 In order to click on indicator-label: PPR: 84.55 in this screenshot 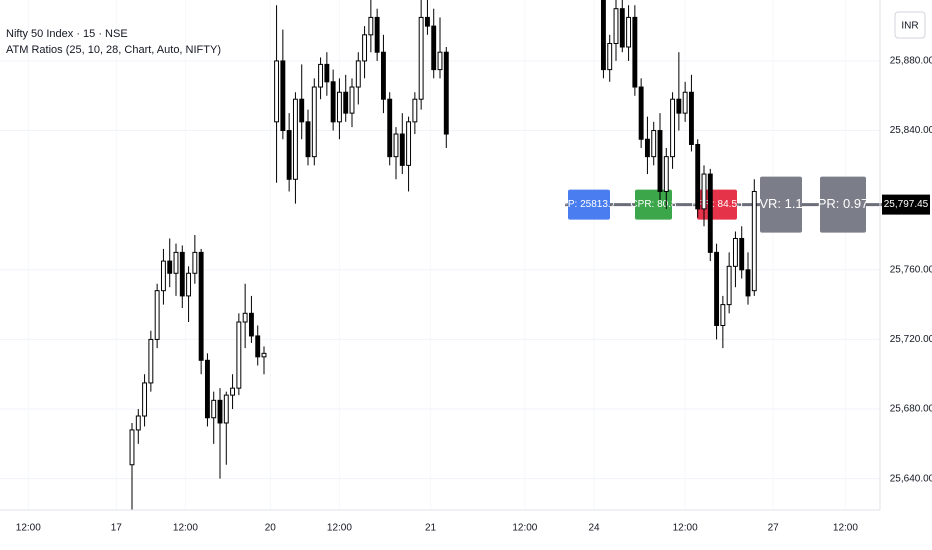, I will do `click(717, 204)`.